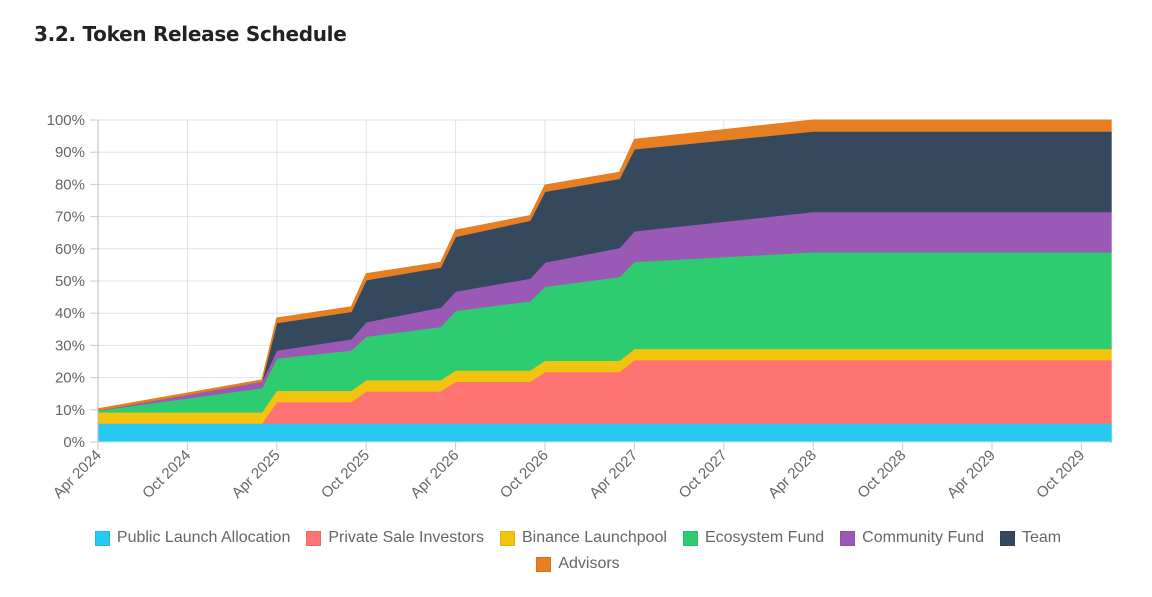  I want to click on legend-label: Public Launch Allocation, so click(203, 537).